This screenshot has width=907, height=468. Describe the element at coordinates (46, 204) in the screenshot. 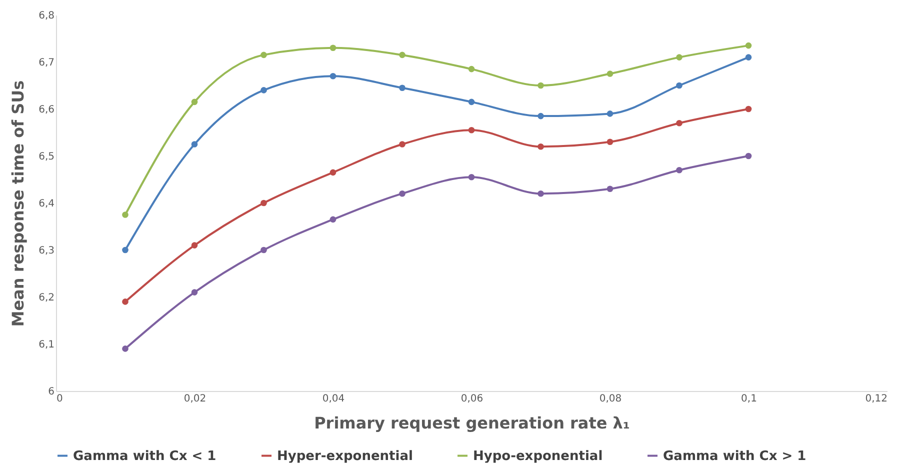

I see `y-tick-label: 6,4` at that location.